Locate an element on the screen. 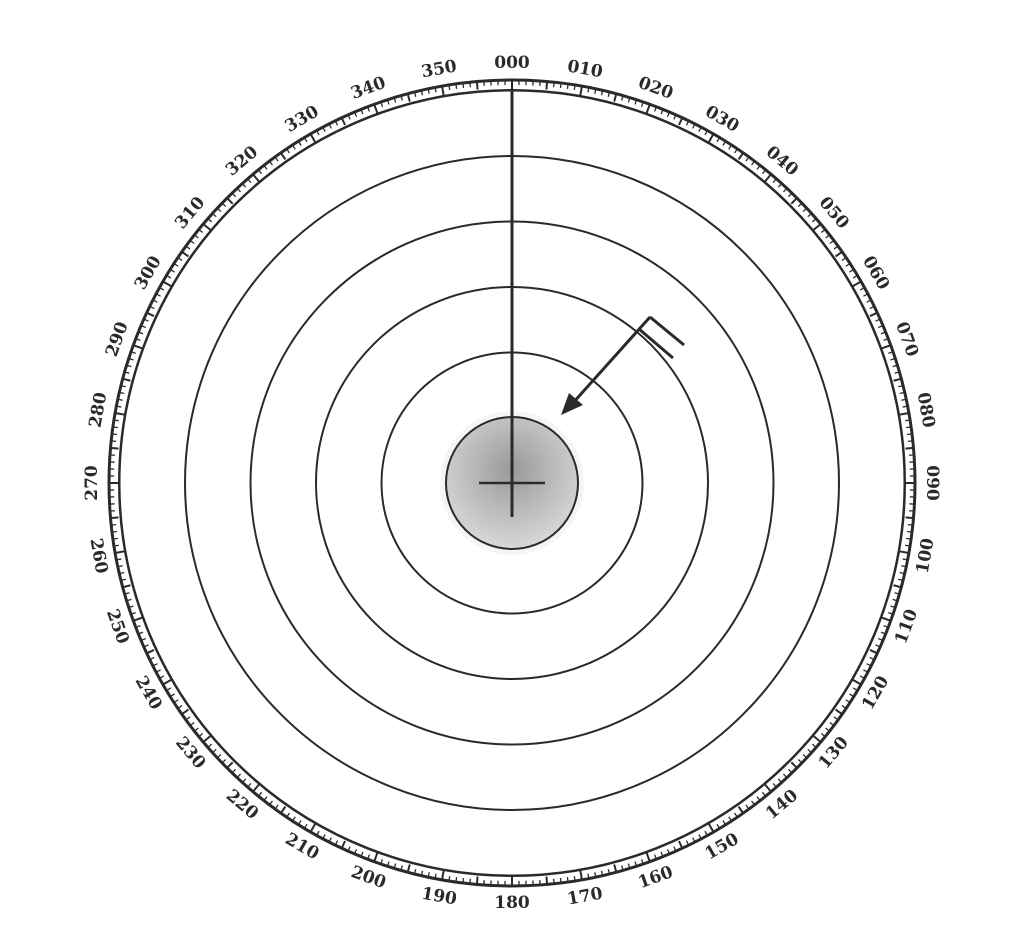 The width and height of the screenshot is (1015, 945). bearing-label: 220 is located at coordinates (242, 805).